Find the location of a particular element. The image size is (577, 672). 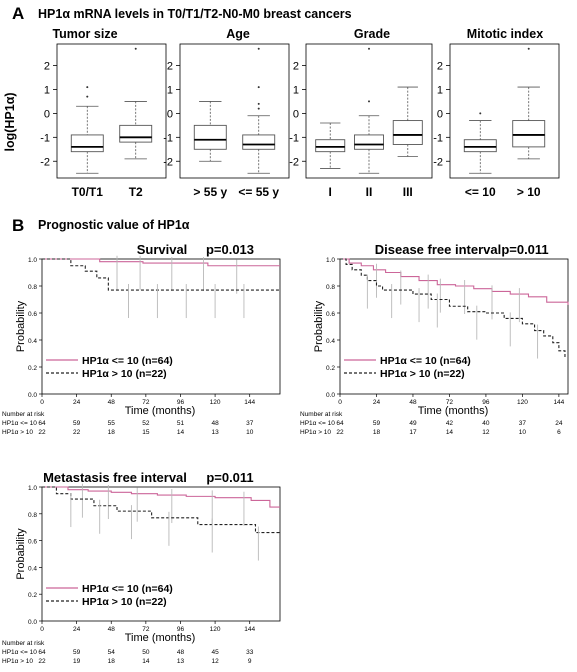

y-tick-label: 0 is located at coordinates (170, 114).